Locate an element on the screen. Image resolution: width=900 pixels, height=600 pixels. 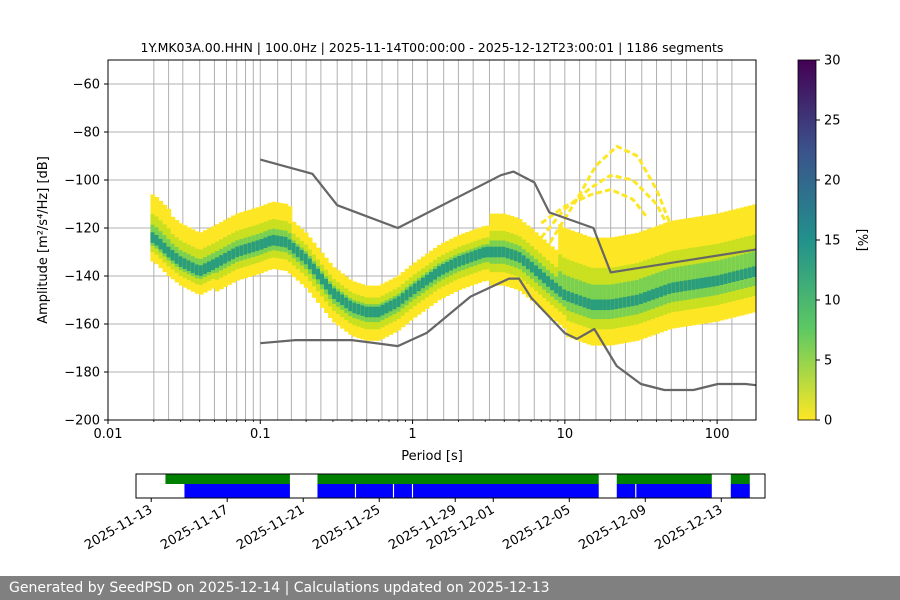
colorbar-ticks: 0 5 10 15 20 25 30 is located at coordinates (828, 241).